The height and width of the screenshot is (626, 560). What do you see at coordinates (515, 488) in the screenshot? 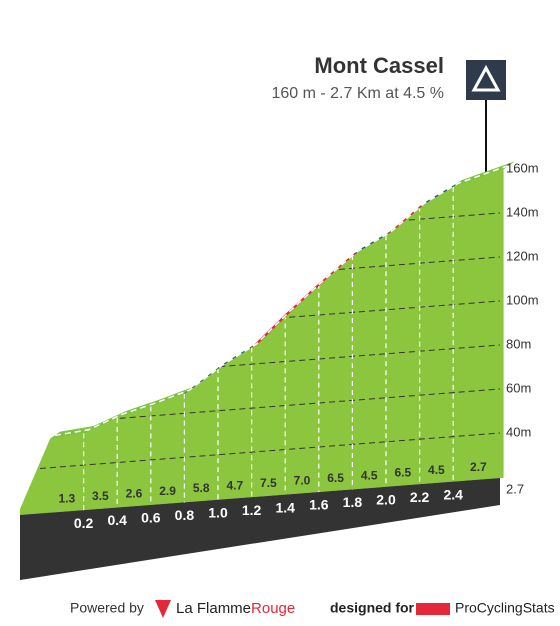
I see `x-tick-label: 2.7` at bounding box center [515, 488].